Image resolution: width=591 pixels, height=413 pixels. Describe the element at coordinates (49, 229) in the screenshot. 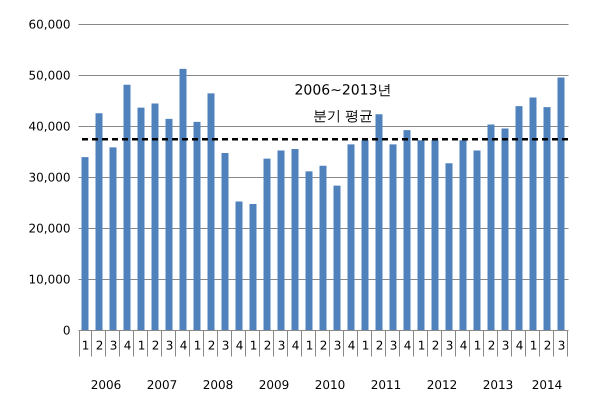

I see `y-tick-label: 20,000` at that location.